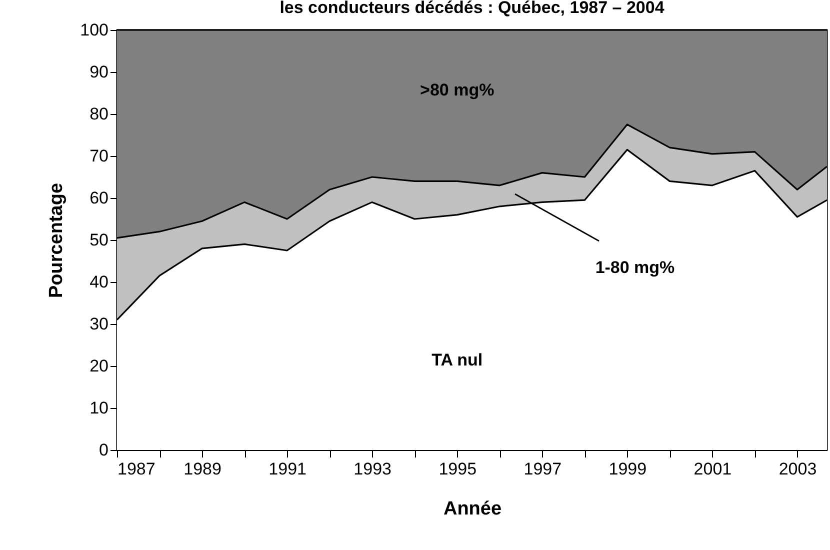 Image resolution: width=830 pixels, height=550 pixels. Describe the element at coordinates (94, 30) in the screenshot. I see `y-tick-label: 100` at that location.